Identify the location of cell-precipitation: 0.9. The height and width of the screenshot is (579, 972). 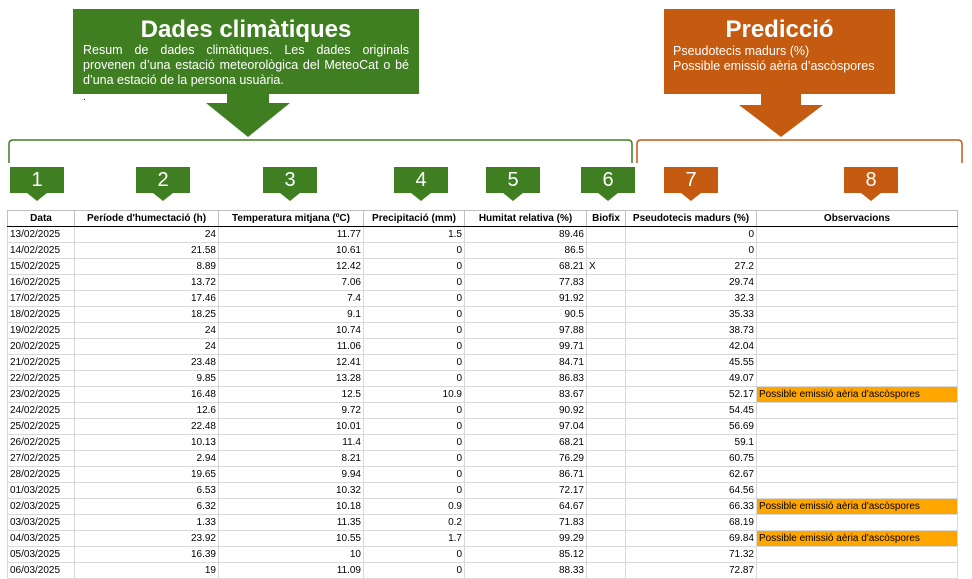
(414, 506).